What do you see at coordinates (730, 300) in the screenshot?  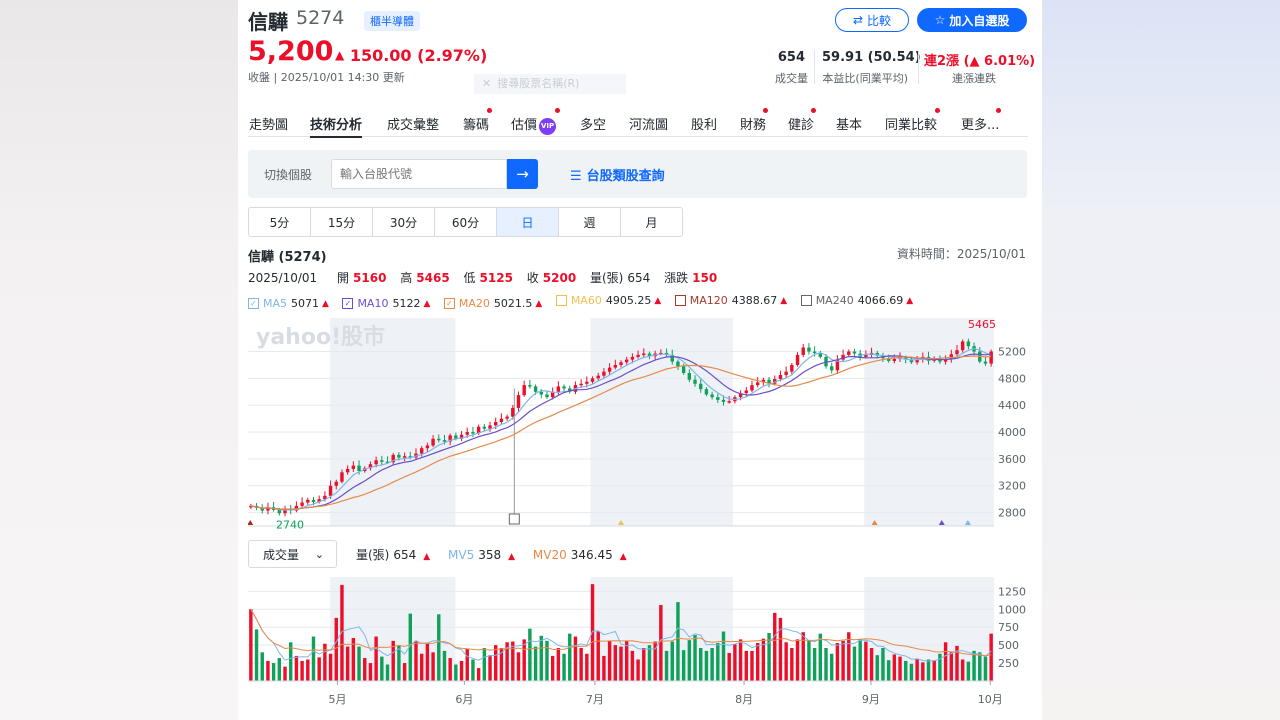 I see `ma120-toggle: MA120 4388.67 ▲` at bounding box center [730, 300].